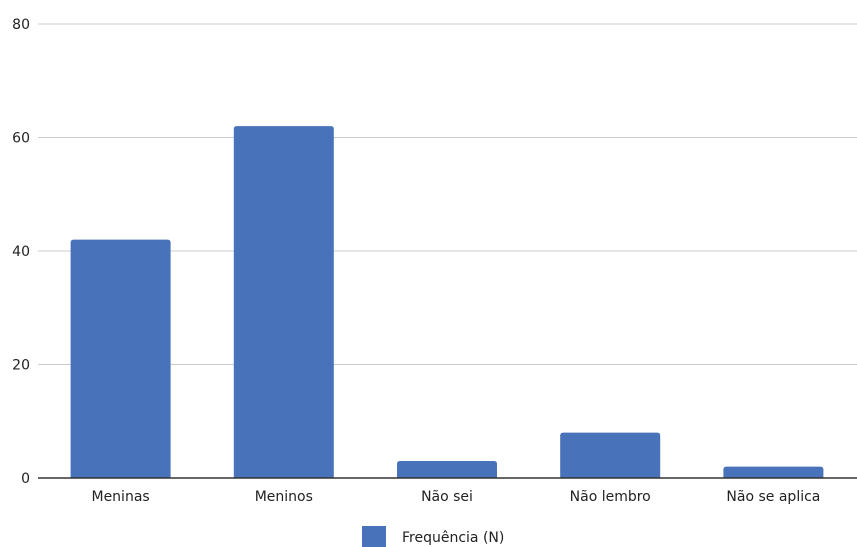  Describe the element at coordinates (21, 366) in the screenshot. I see `y-tick-label: 20` at that location.